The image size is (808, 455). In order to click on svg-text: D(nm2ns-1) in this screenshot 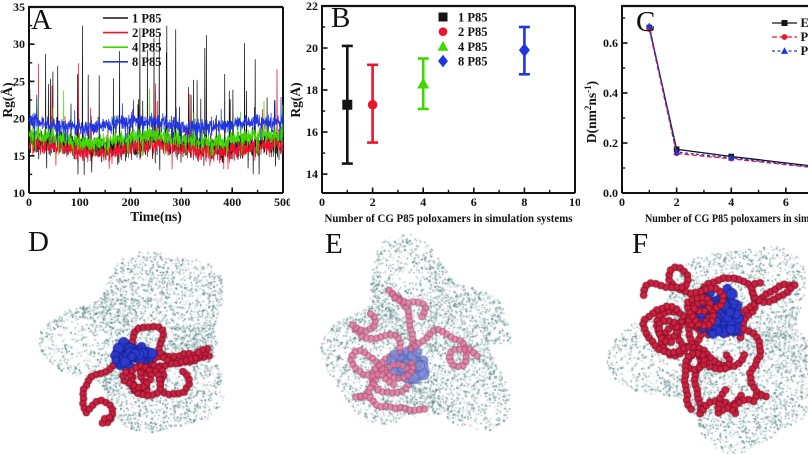, I will do `click(591, 112)`.